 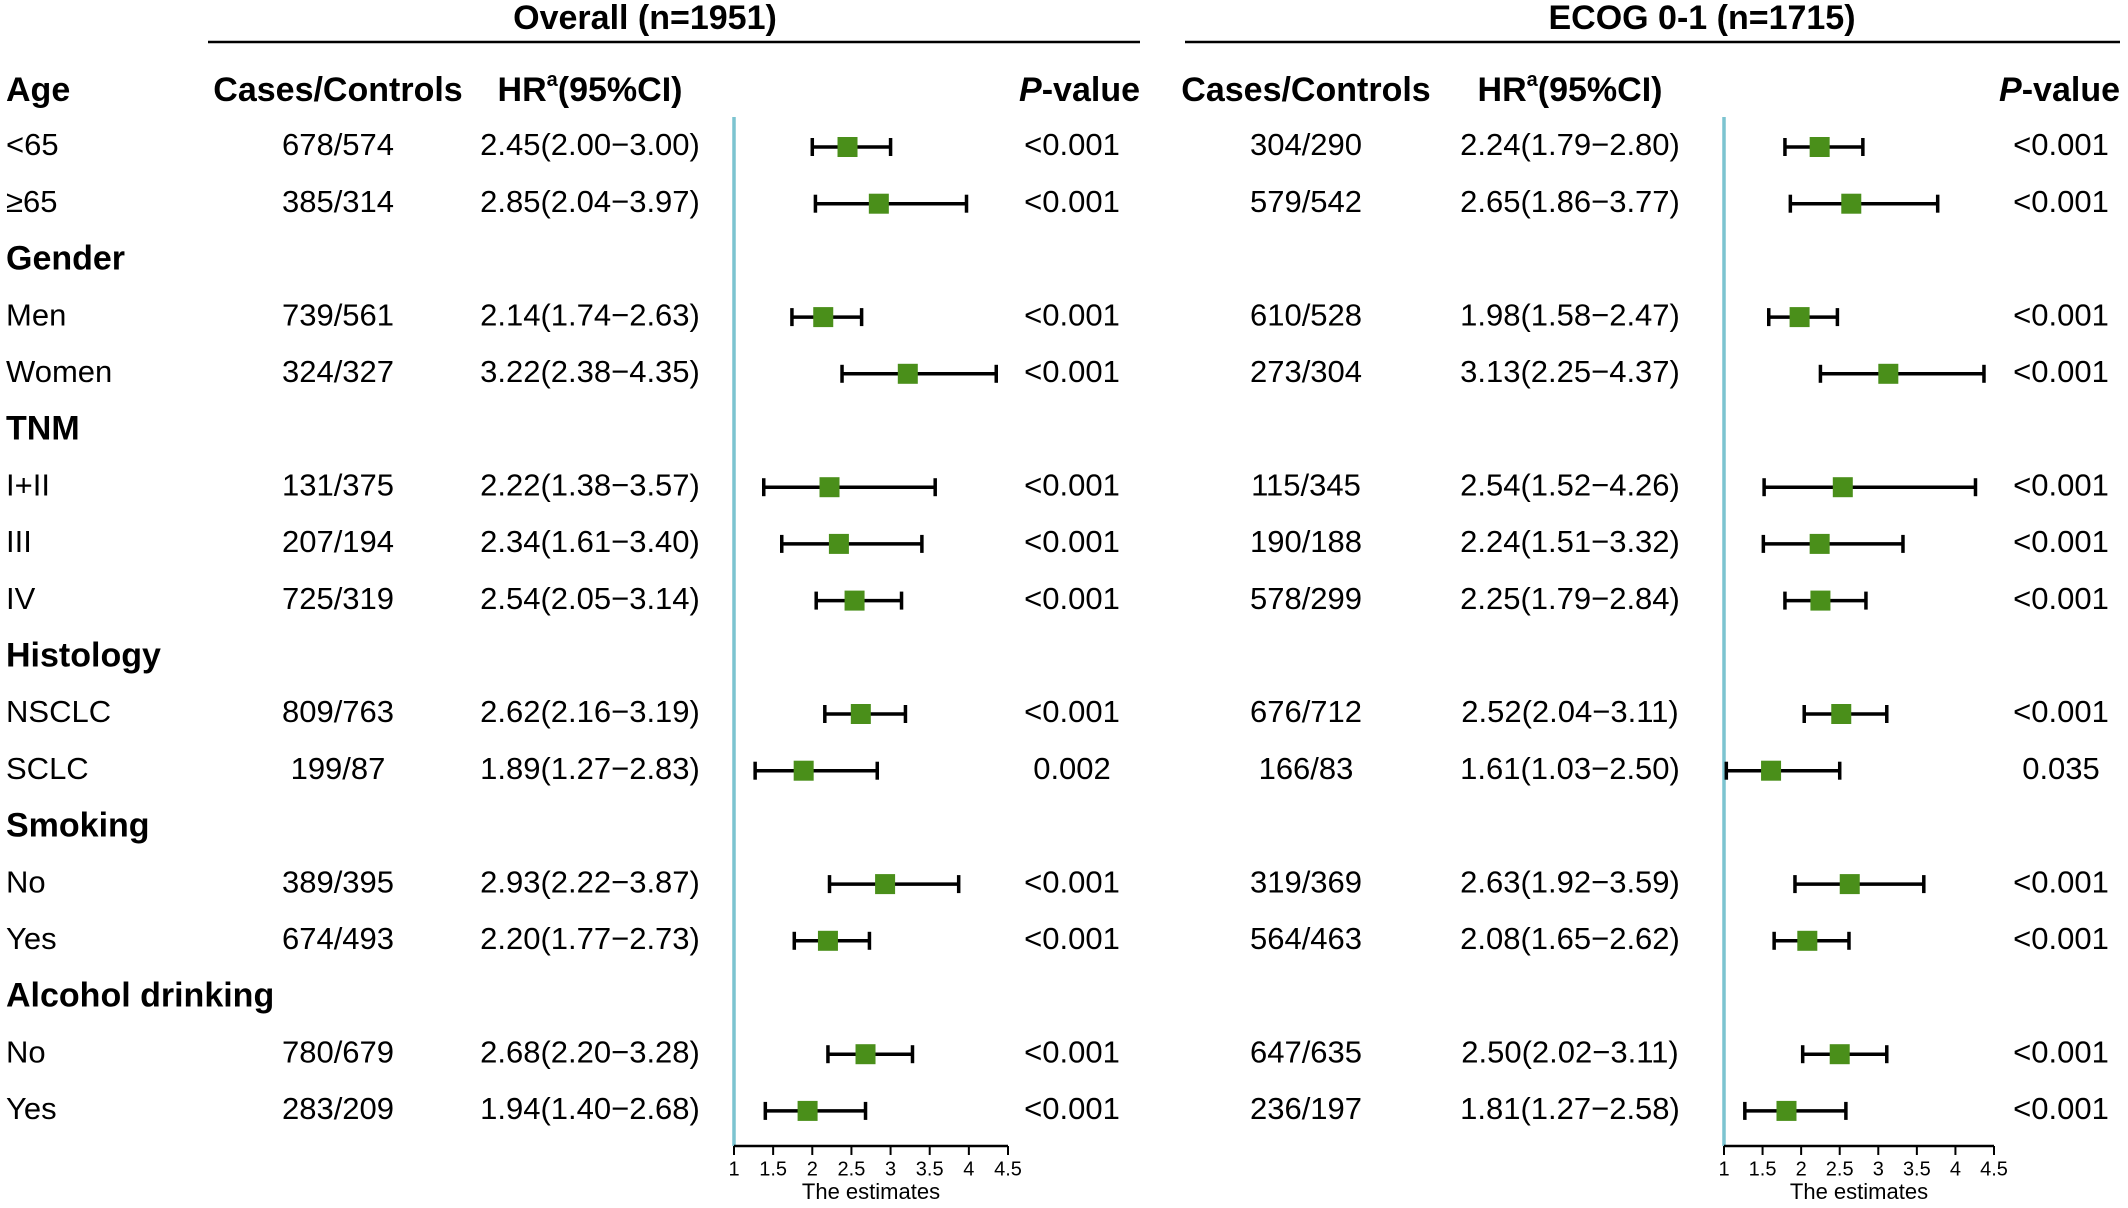 I want to click on hr-ci-value: 2.62(2.16−3.19), so click(x=590, y=711).